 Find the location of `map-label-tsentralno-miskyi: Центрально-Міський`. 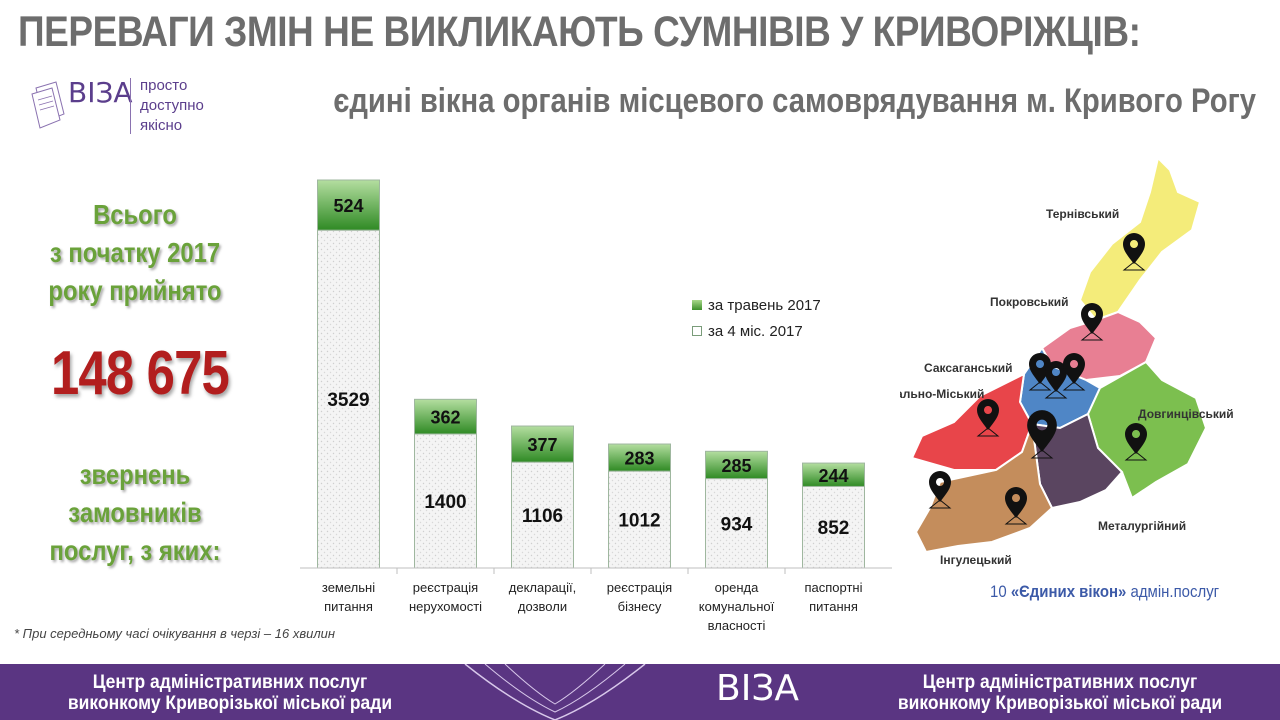

map-label-tsentralno-miskyi: Центрально-Міський is located at coordinates (942, 394).